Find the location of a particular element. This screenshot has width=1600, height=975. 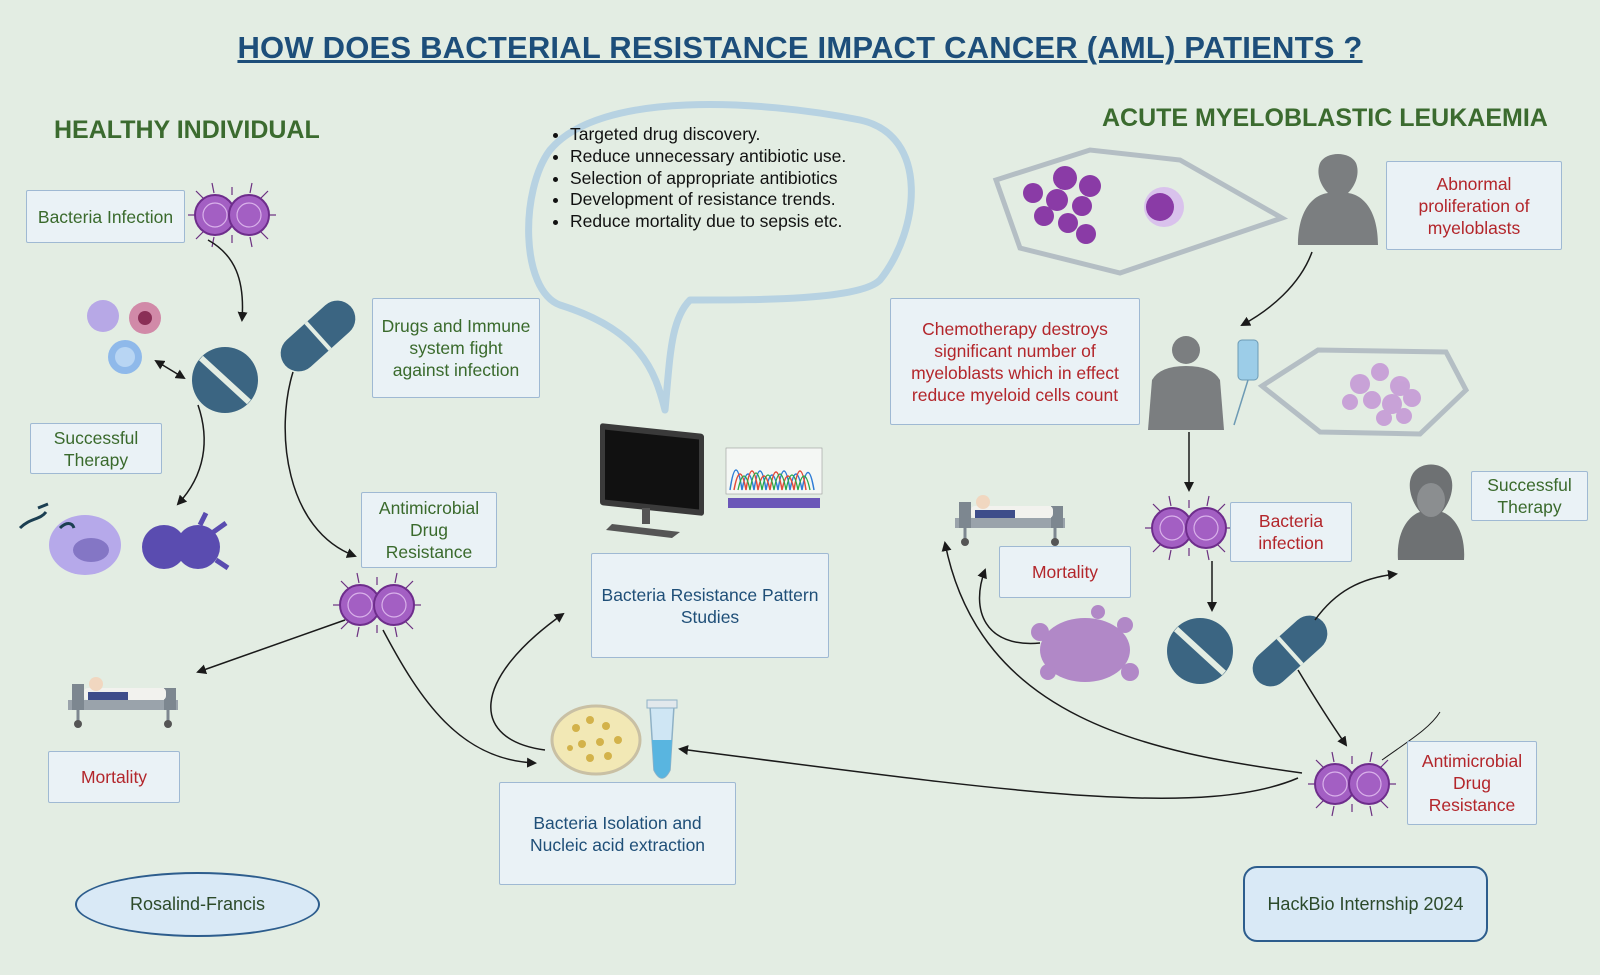

benefit-item: Selection of appropriate antibiotics is located at coordinates (715, 179).